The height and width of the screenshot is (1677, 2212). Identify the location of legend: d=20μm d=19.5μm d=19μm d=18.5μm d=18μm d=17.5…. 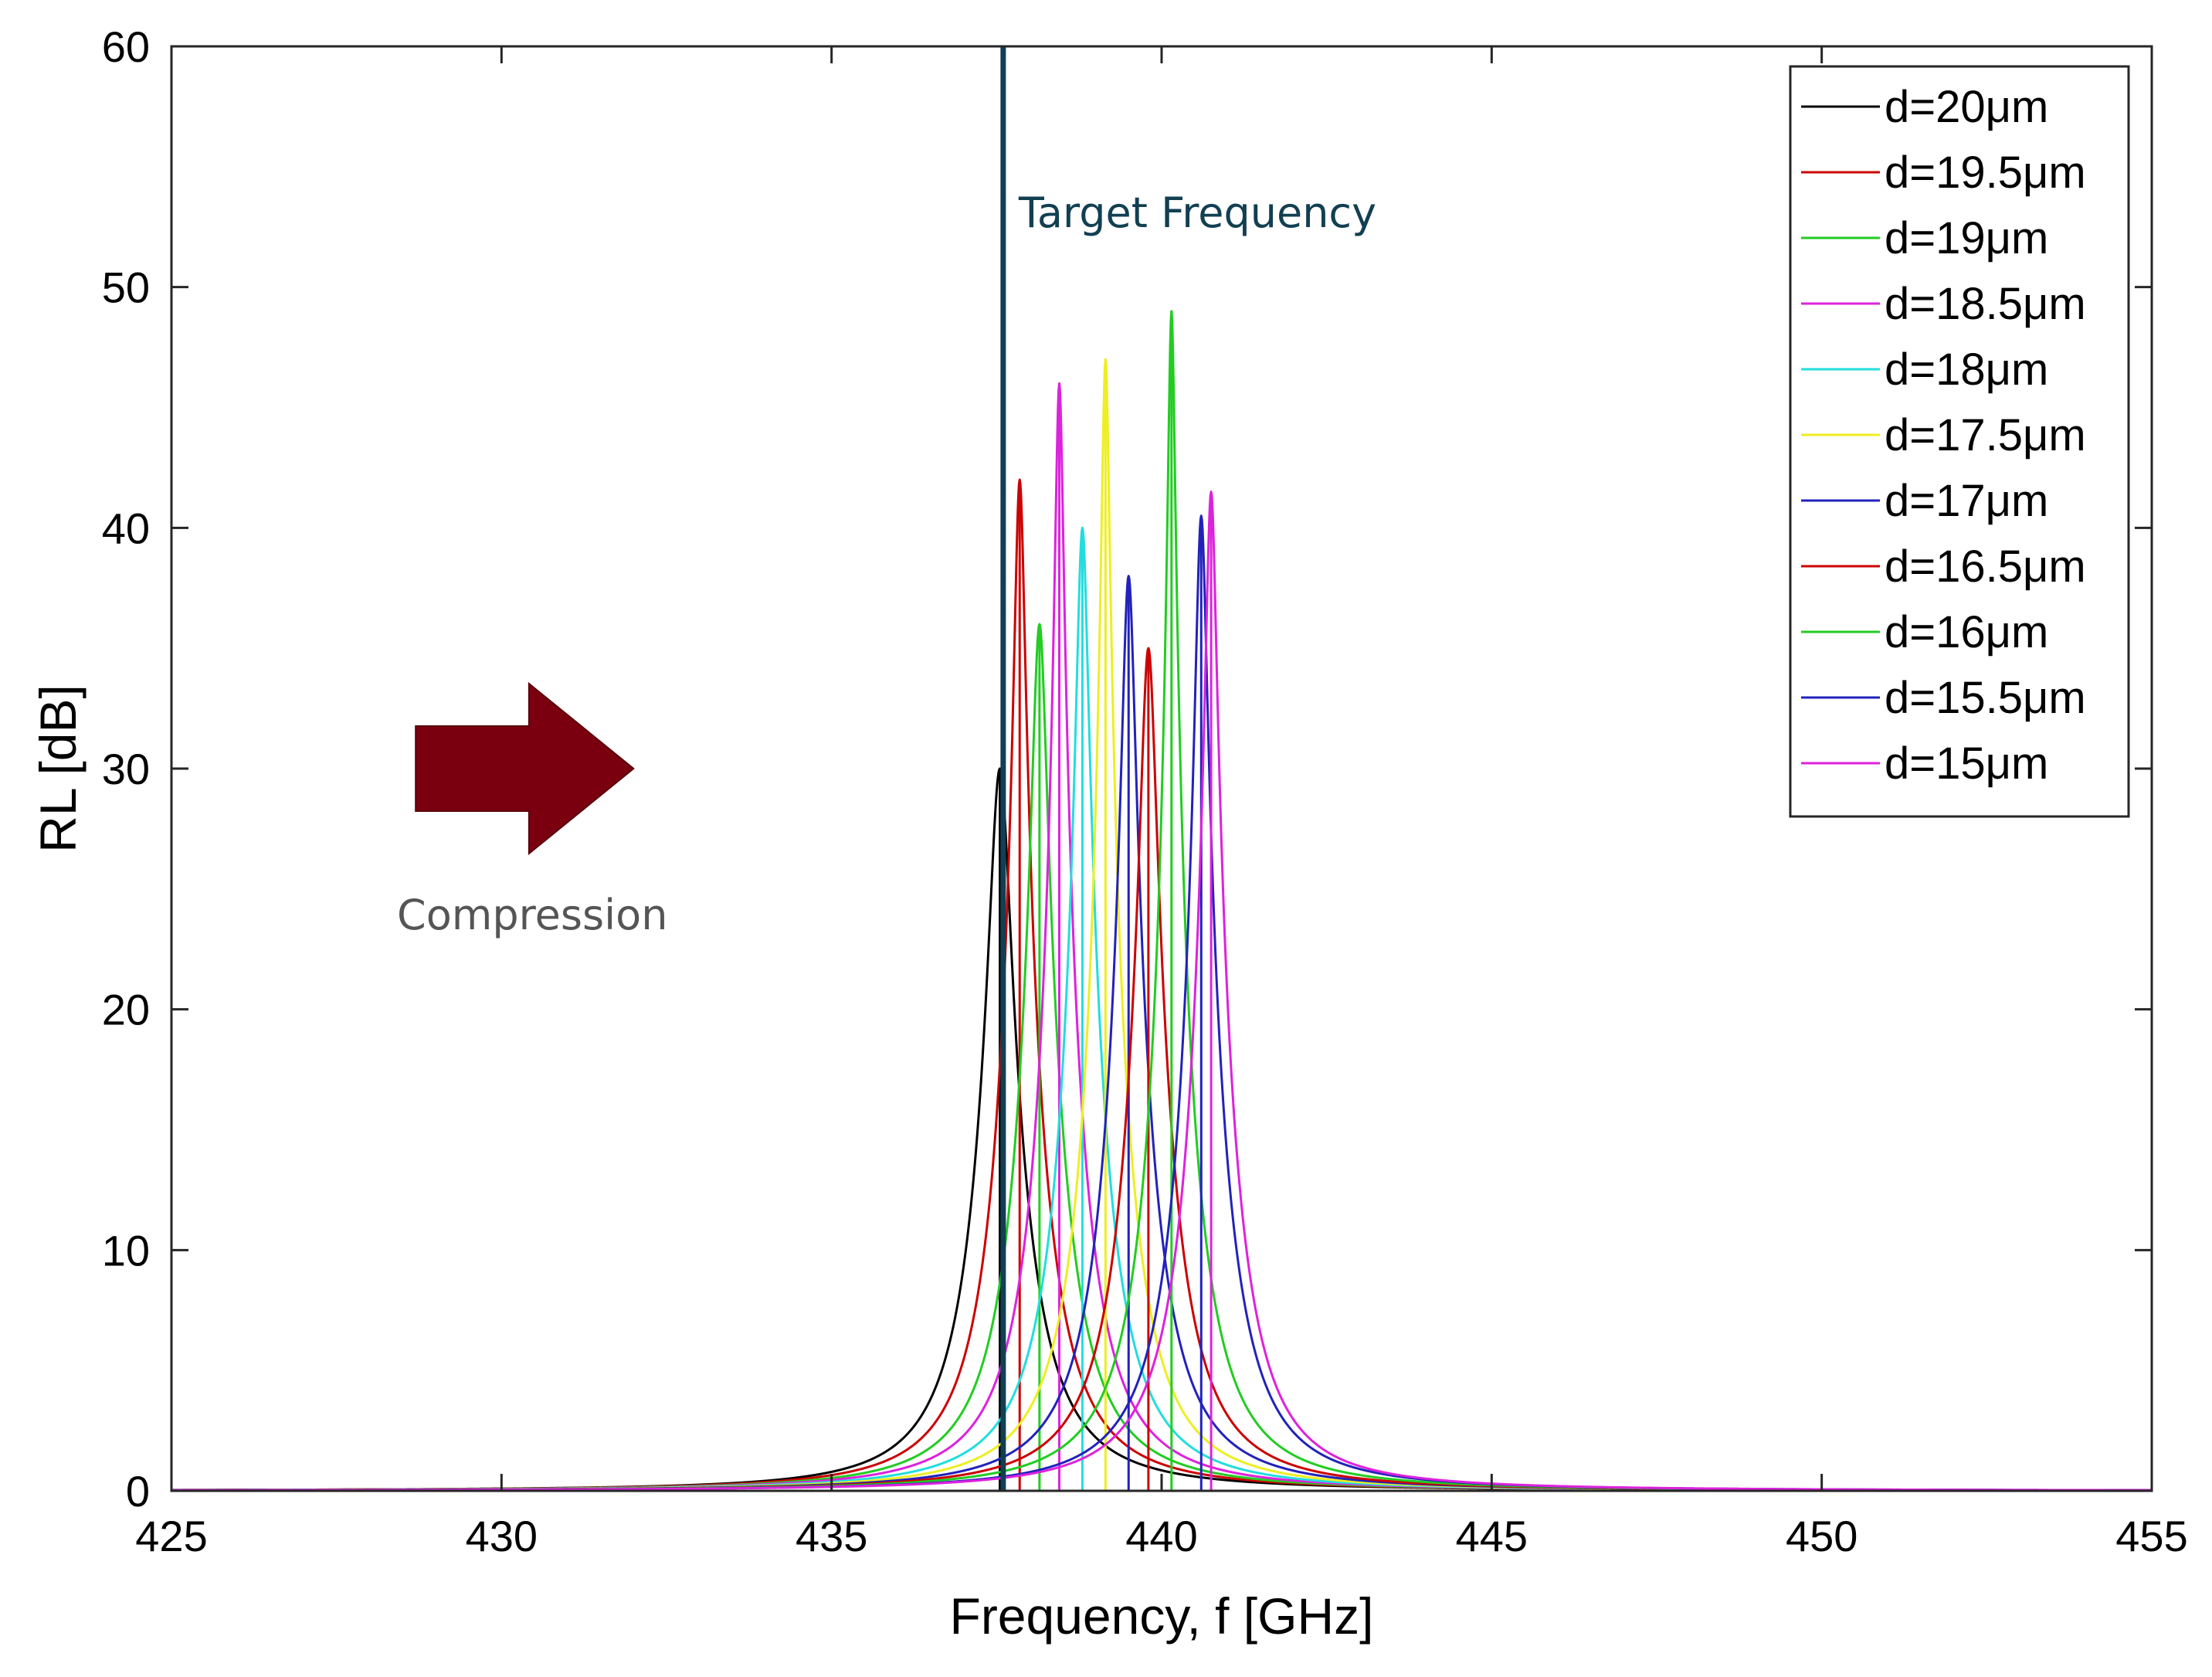
(1960, 441).